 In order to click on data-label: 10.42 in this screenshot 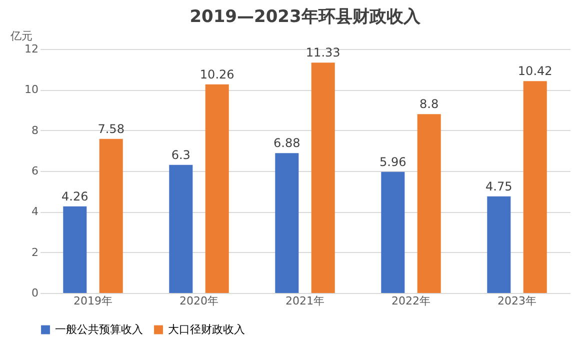, I will do `click(535, 71)`.